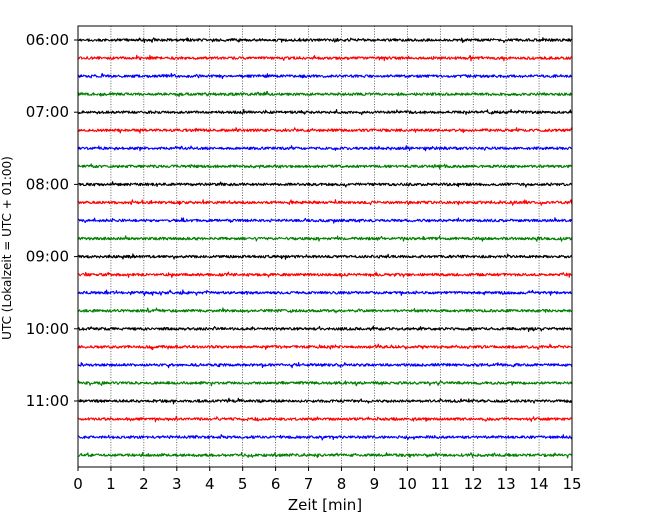 The image size is (650, 520). Describe the element at coordinates (111, 484) in the screenshot. I see `x-tick-label: 1` at that location.